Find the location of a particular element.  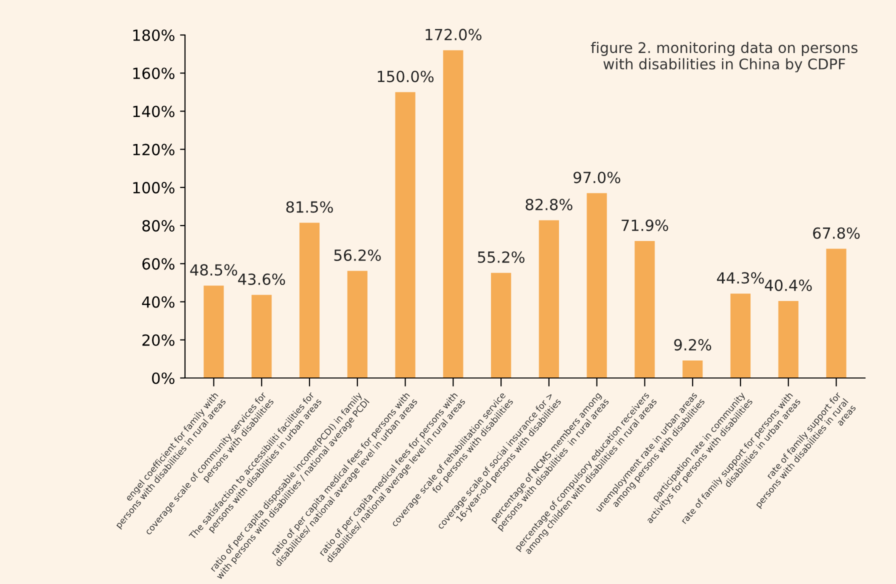

y-tick-label: 40% is located at coordinates (158, 302).